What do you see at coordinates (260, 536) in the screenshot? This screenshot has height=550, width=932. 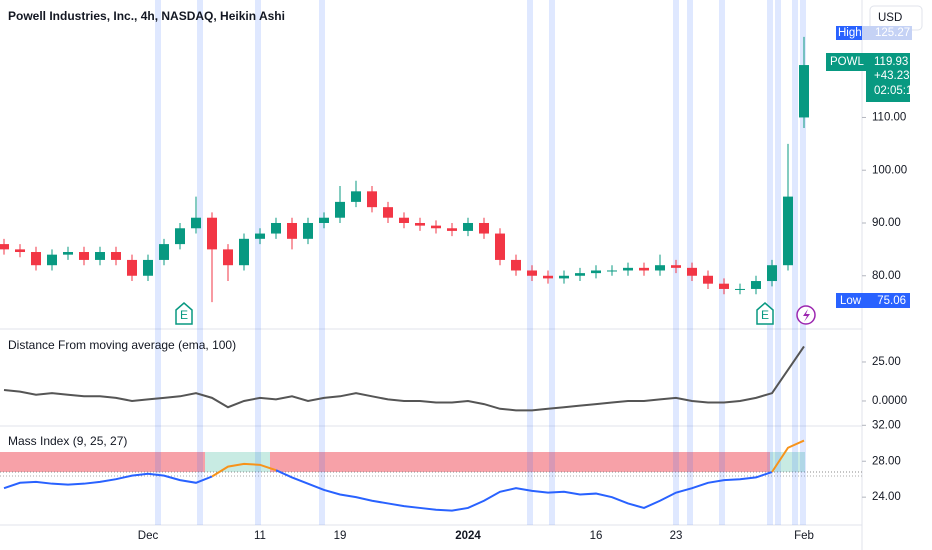 I see `x-tick-label: 11` at bounding box center [260, 536].